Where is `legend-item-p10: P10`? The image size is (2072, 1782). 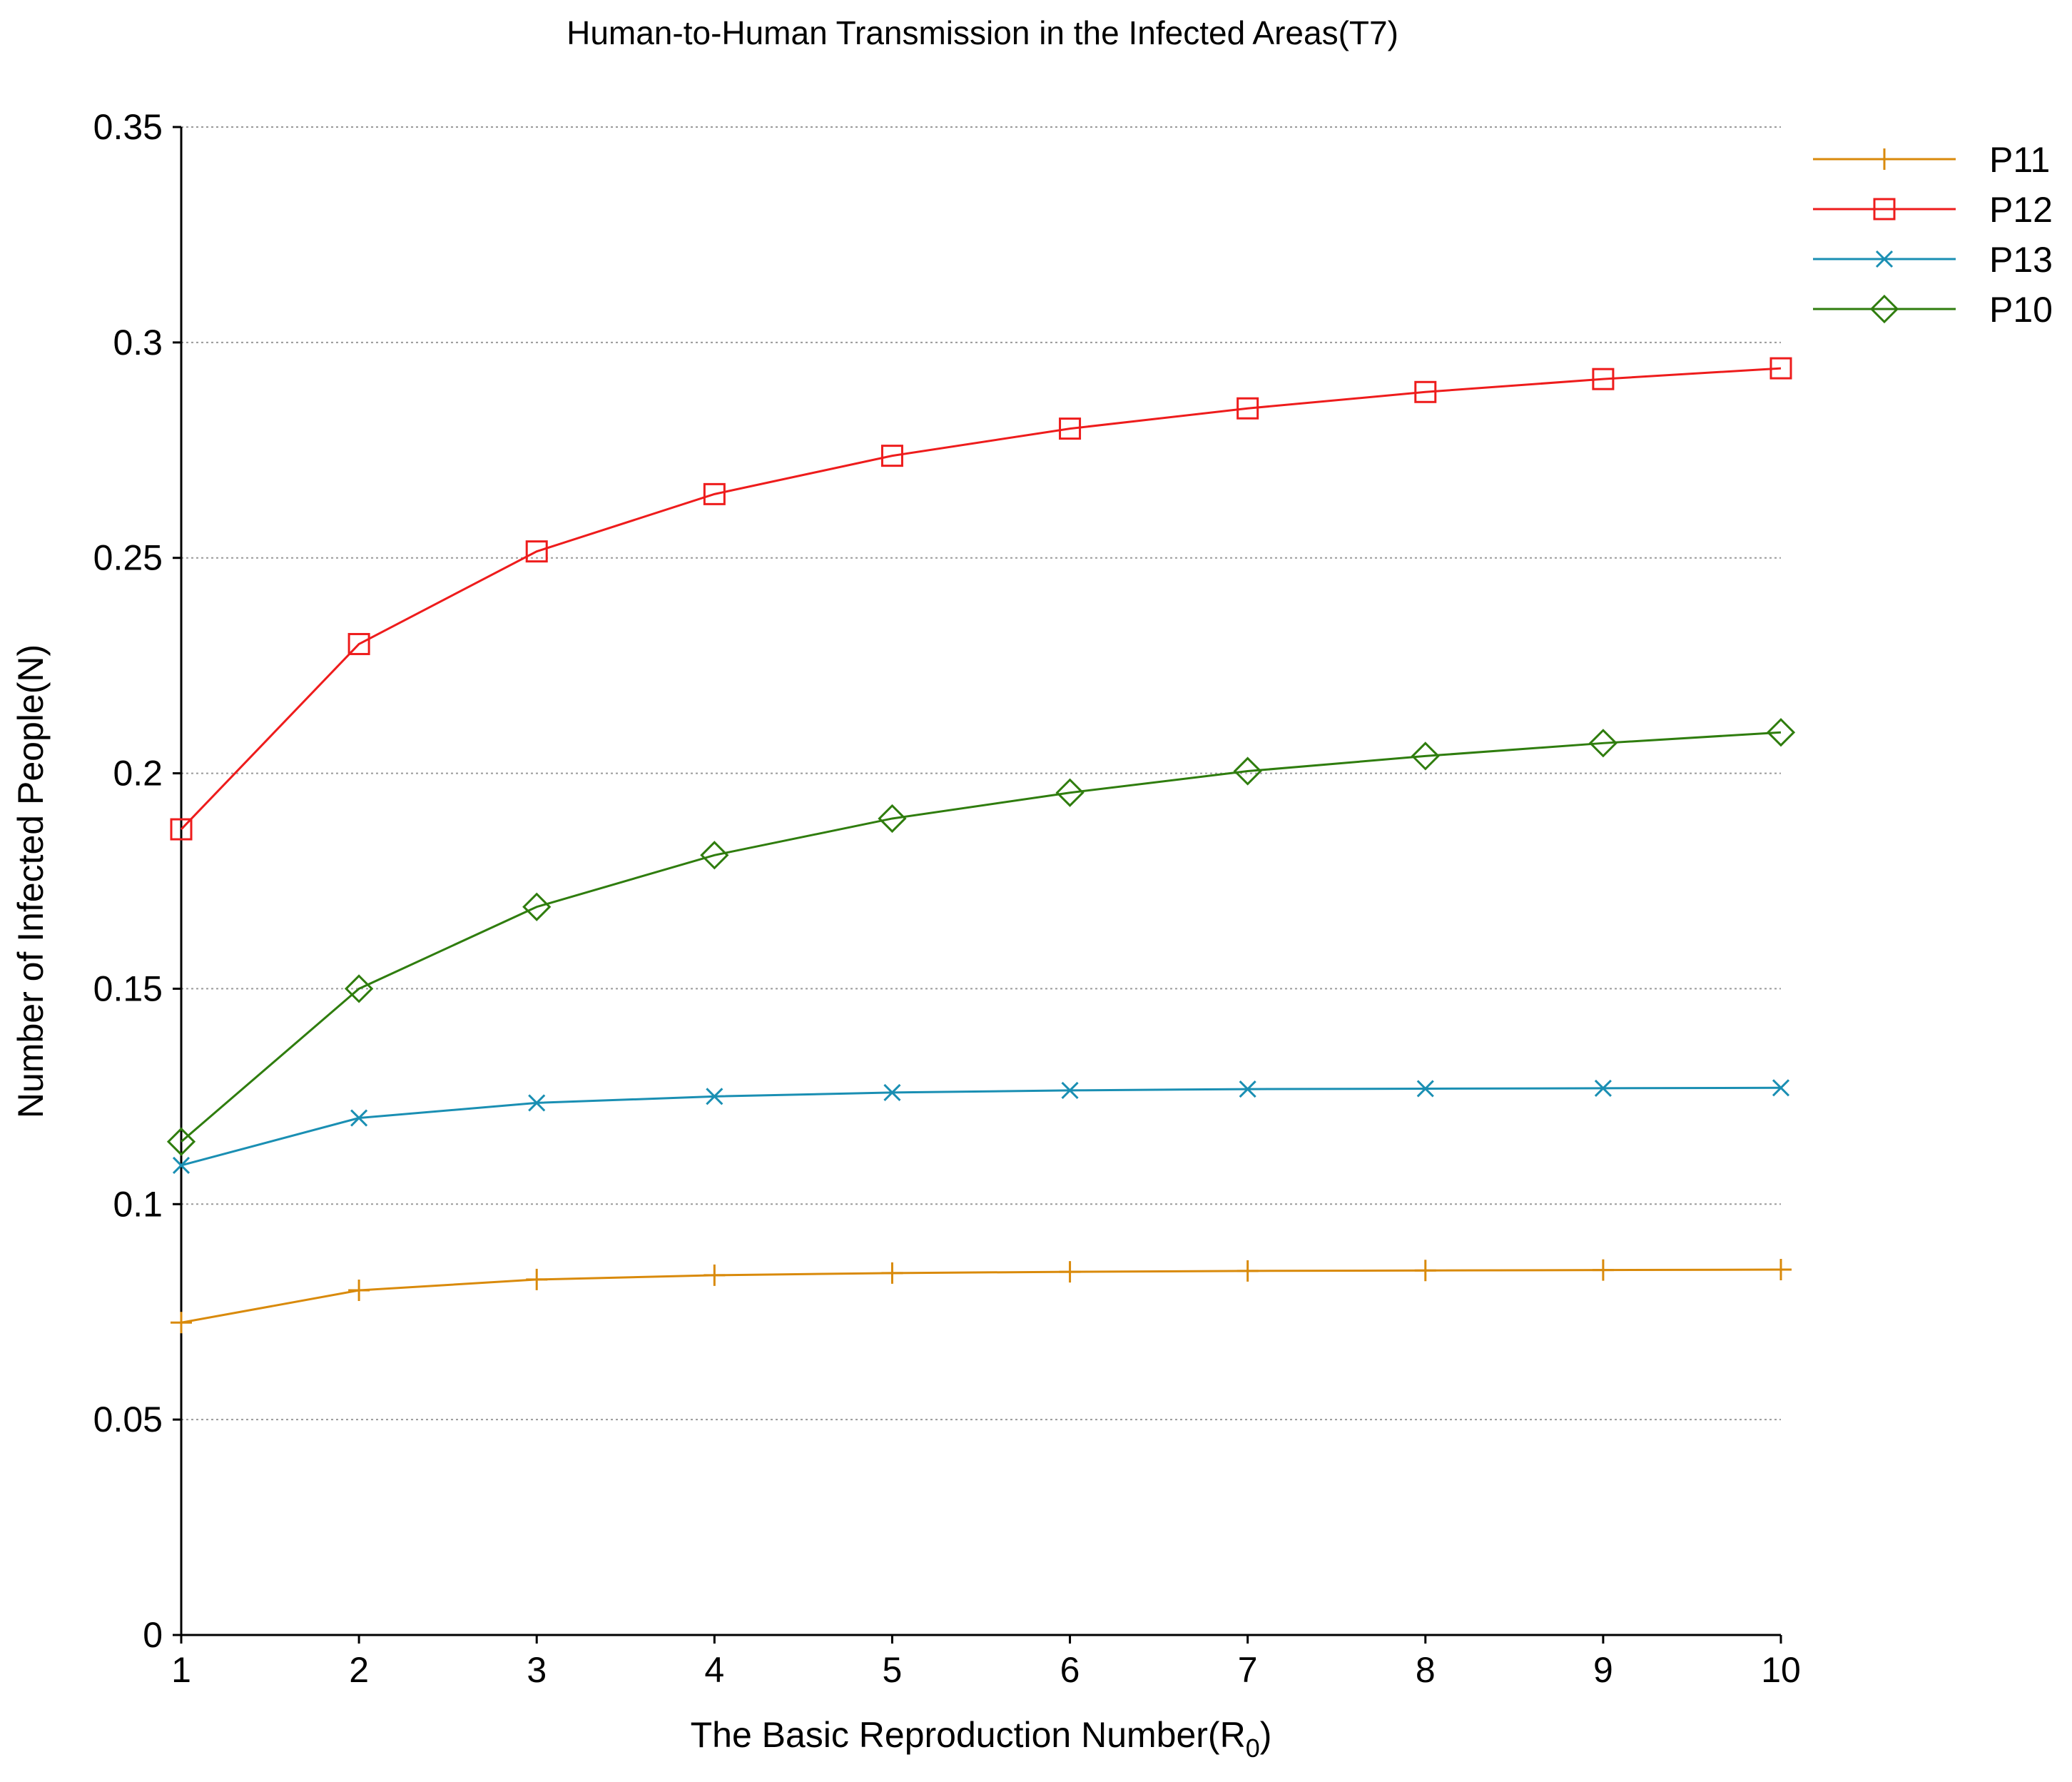
legend-item-p10: P10 is located at coordinates (1933, 310).